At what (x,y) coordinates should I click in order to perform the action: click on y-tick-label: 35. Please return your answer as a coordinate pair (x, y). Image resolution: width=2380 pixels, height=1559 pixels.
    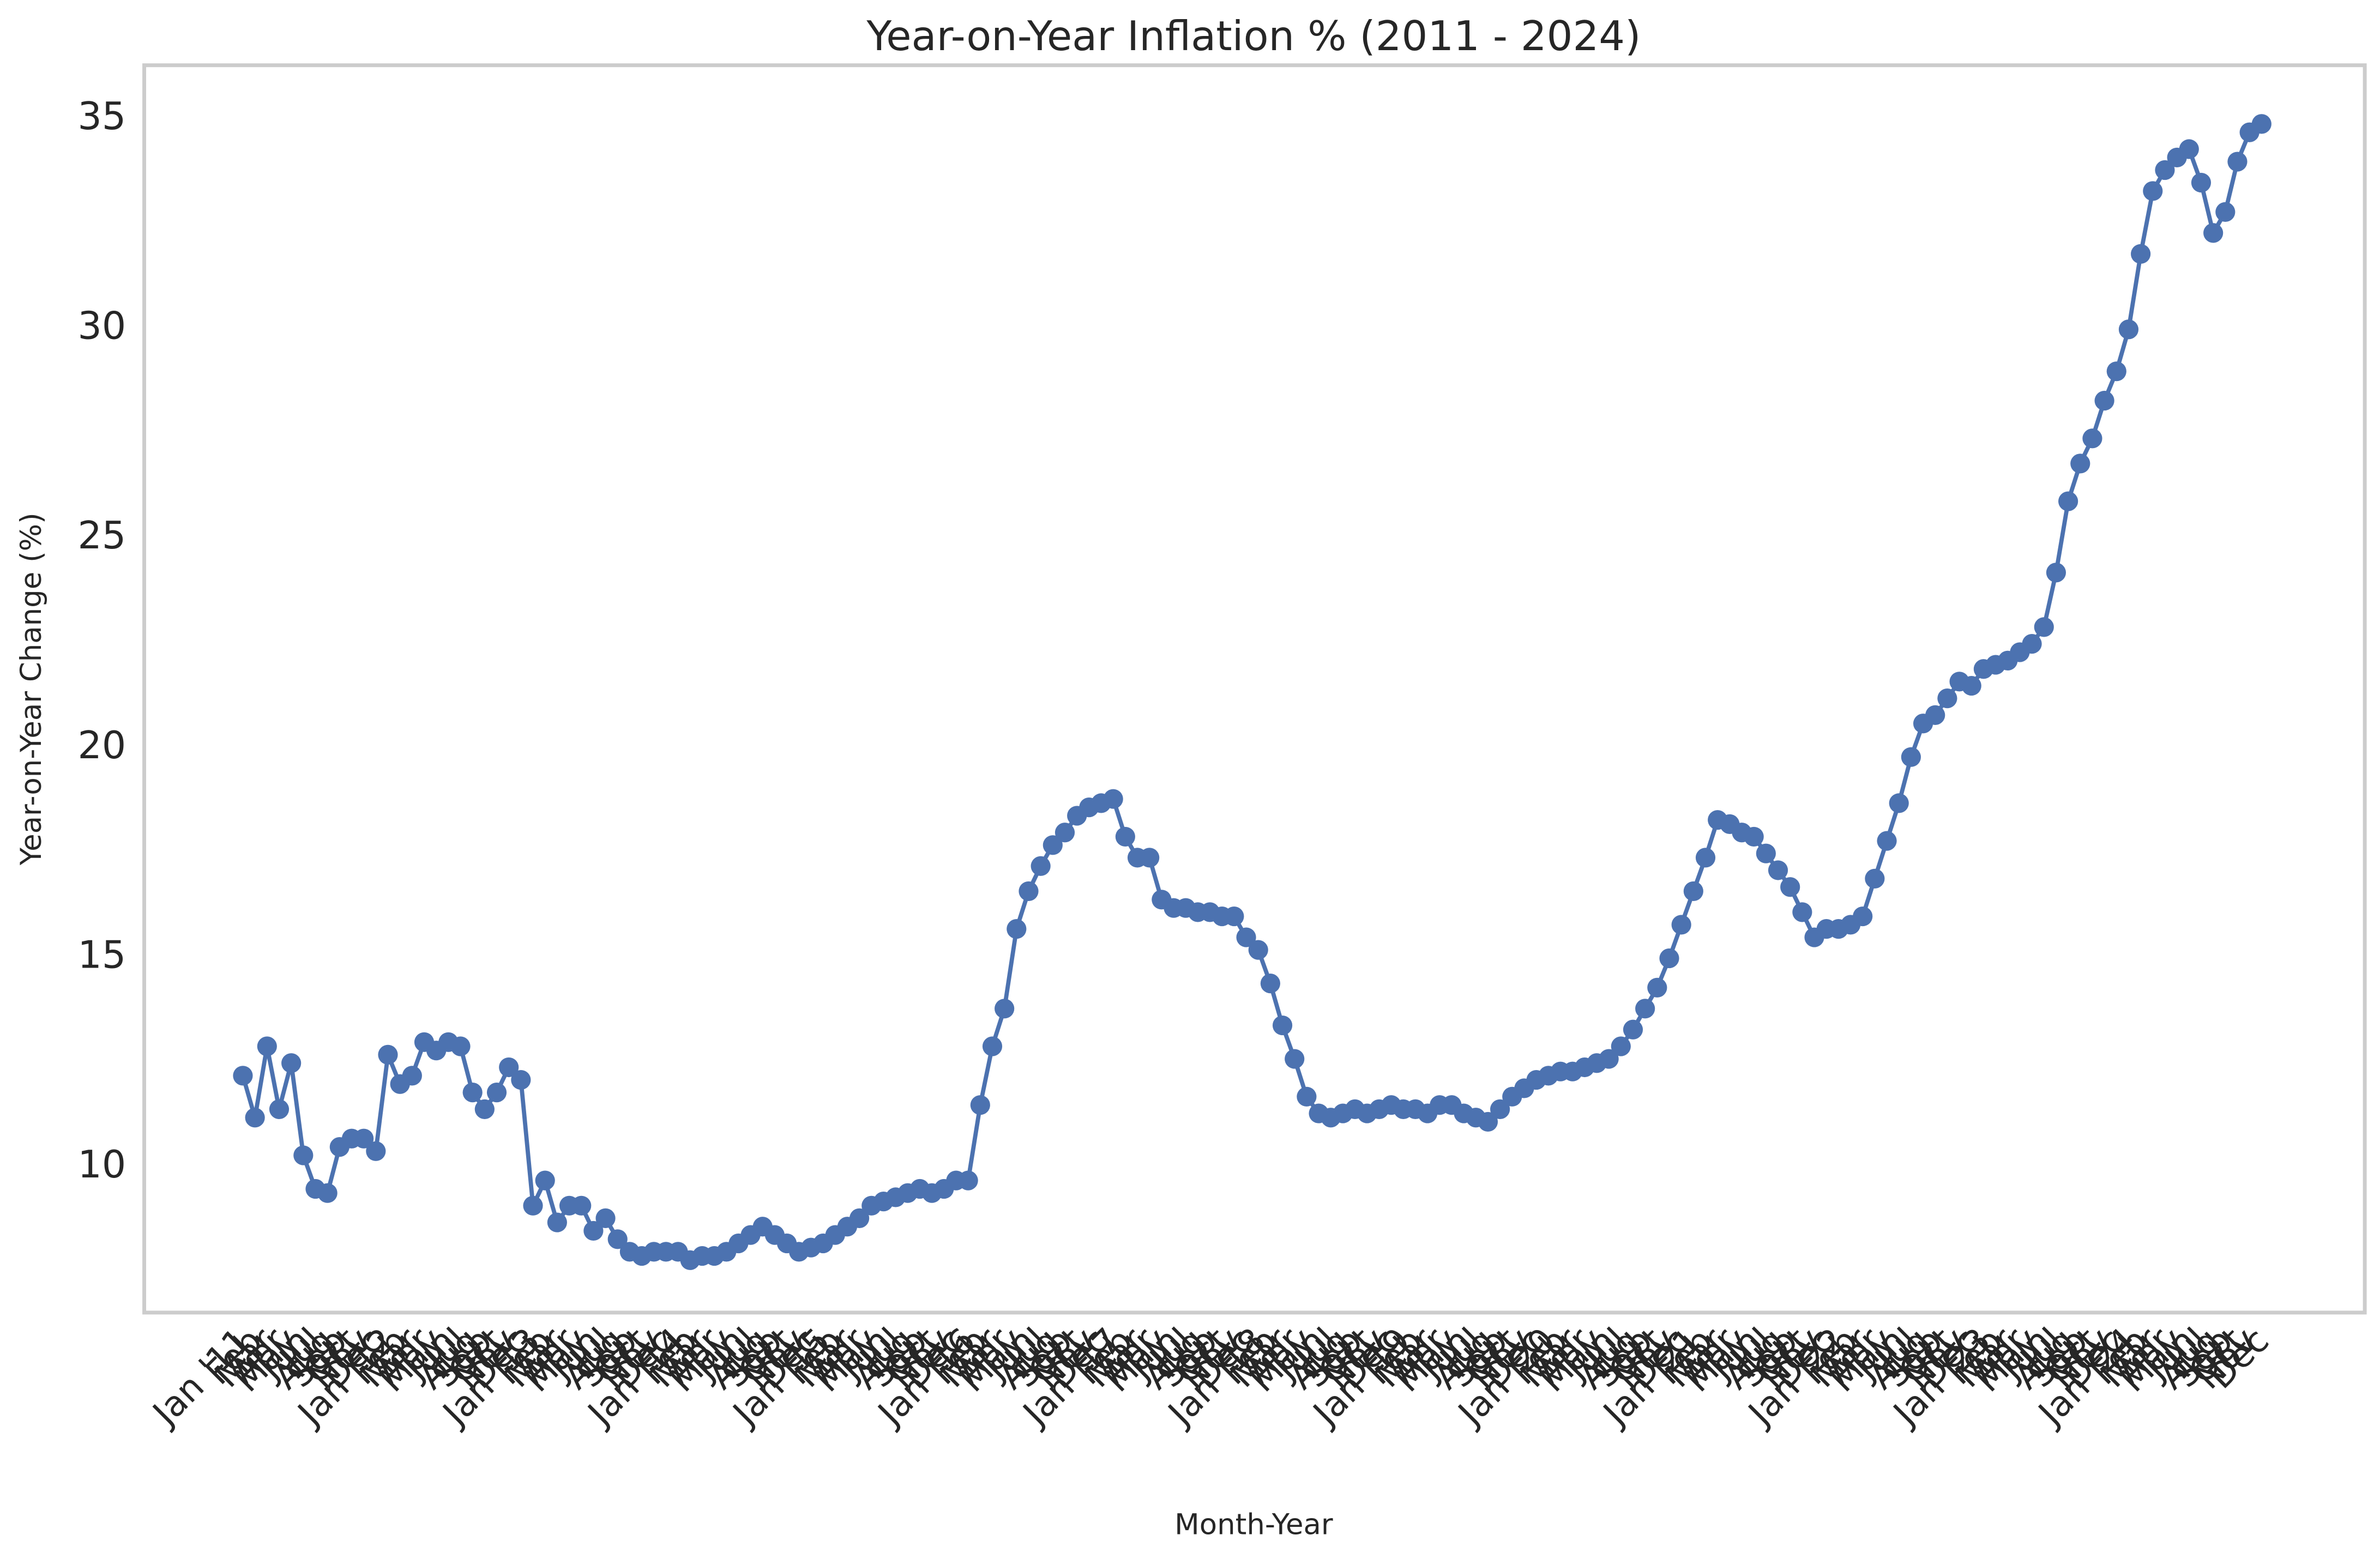
    Looking at the image, I should click on (102, 116).